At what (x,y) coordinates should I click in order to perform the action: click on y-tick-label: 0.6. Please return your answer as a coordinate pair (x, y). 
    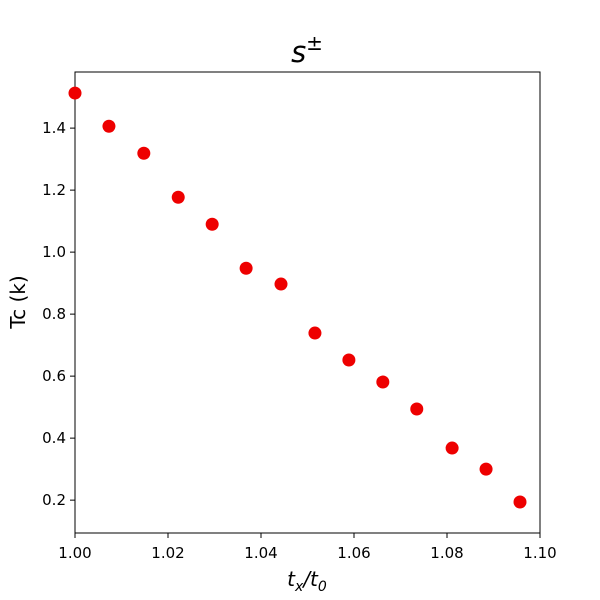
    Looking at the image, I should click on (54, 376).